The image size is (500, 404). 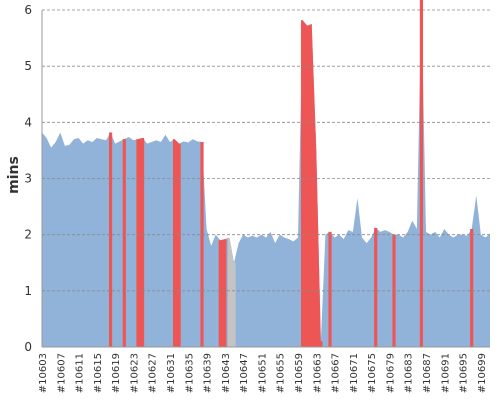 What do you see at coordinates (28, 10) in the screenshot?
I see `y-tick-label: 6` at bounding box center [28, 10].